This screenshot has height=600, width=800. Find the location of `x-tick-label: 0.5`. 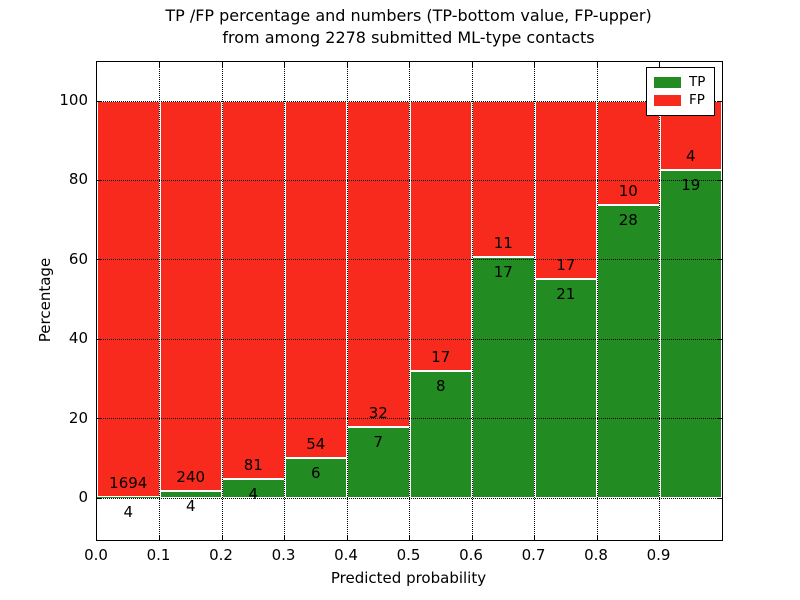

x-tick-label: 0.5 is located at coordinates (408, 555).